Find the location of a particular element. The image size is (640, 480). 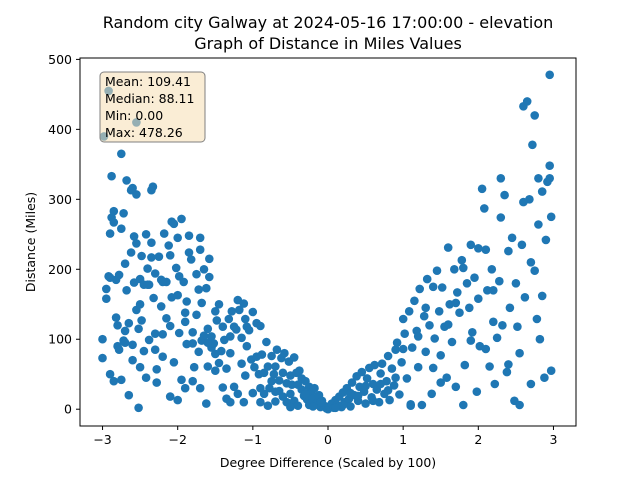

y-axis-label: Distance (Miles) is located at coordinates (30, 242).